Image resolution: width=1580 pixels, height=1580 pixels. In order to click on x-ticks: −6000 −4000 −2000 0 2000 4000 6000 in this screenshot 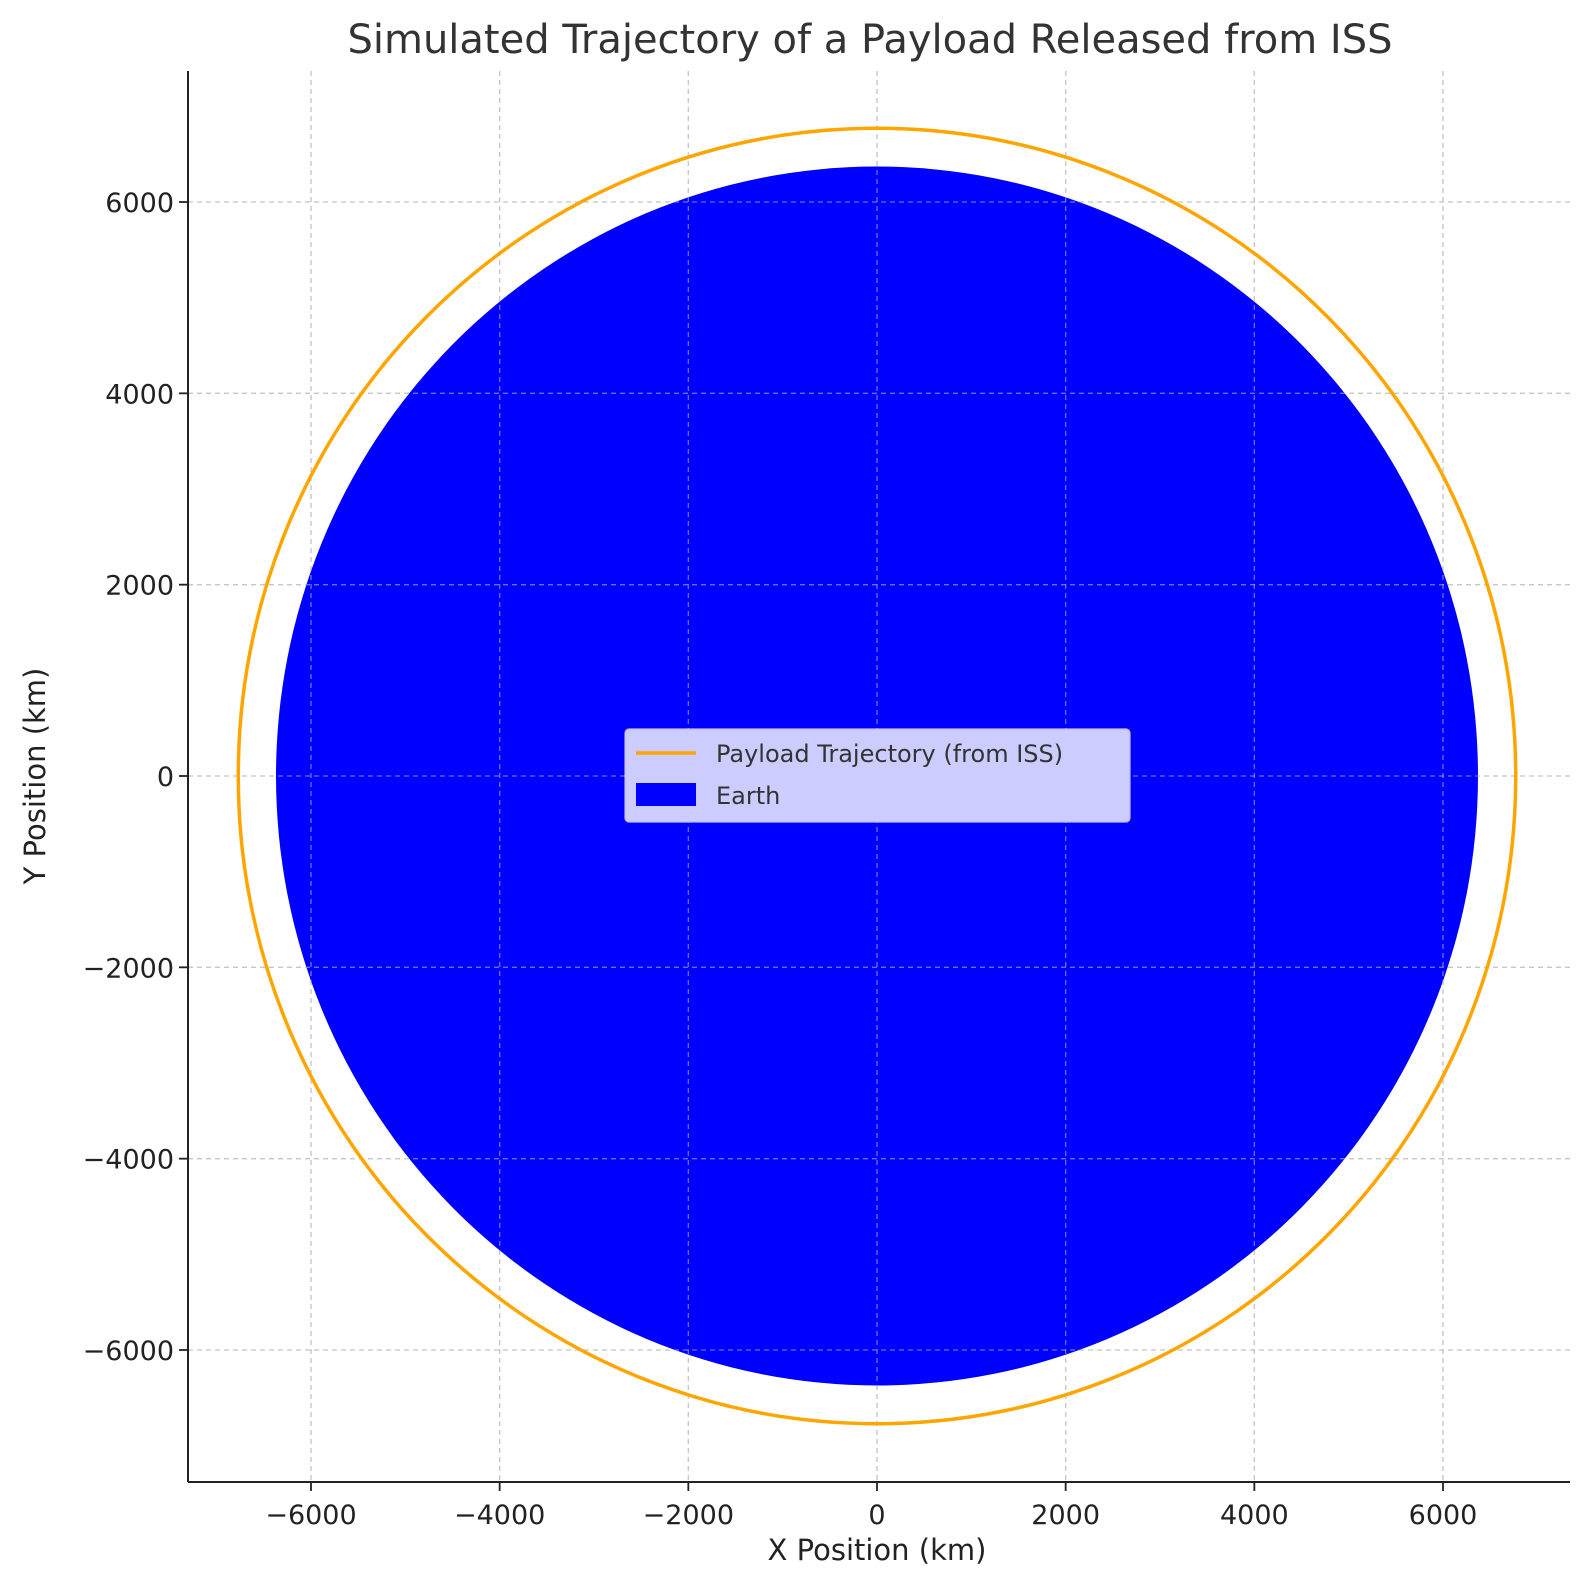, I will do `click(871, 1506)`.